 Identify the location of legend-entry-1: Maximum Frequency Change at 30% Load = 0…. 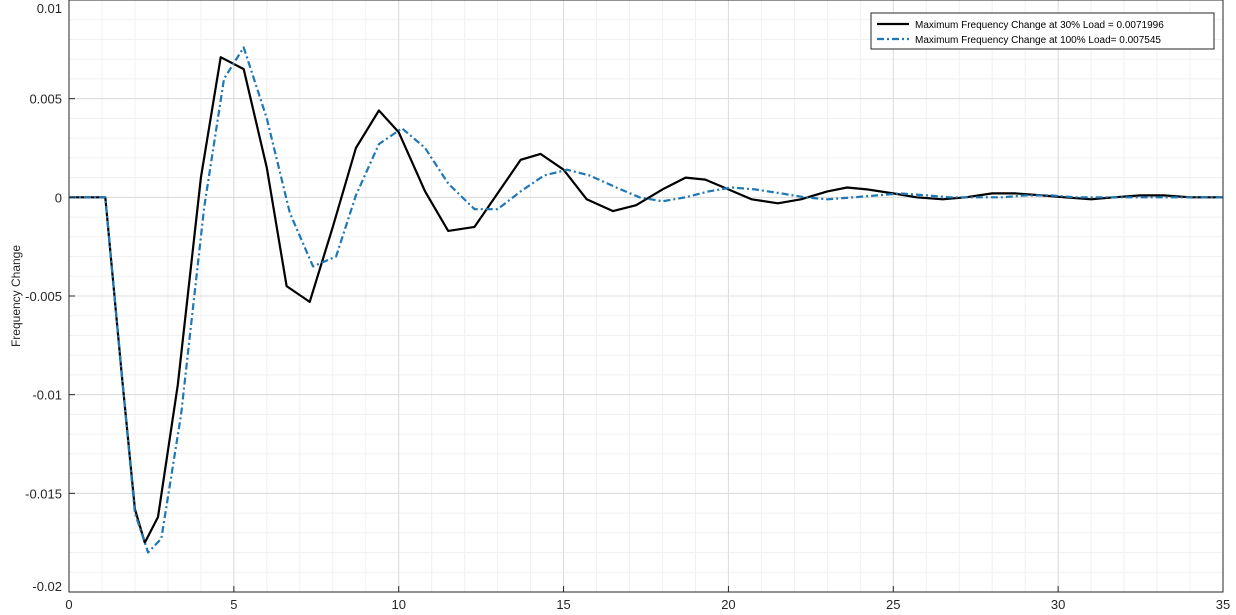
(1039, 25).